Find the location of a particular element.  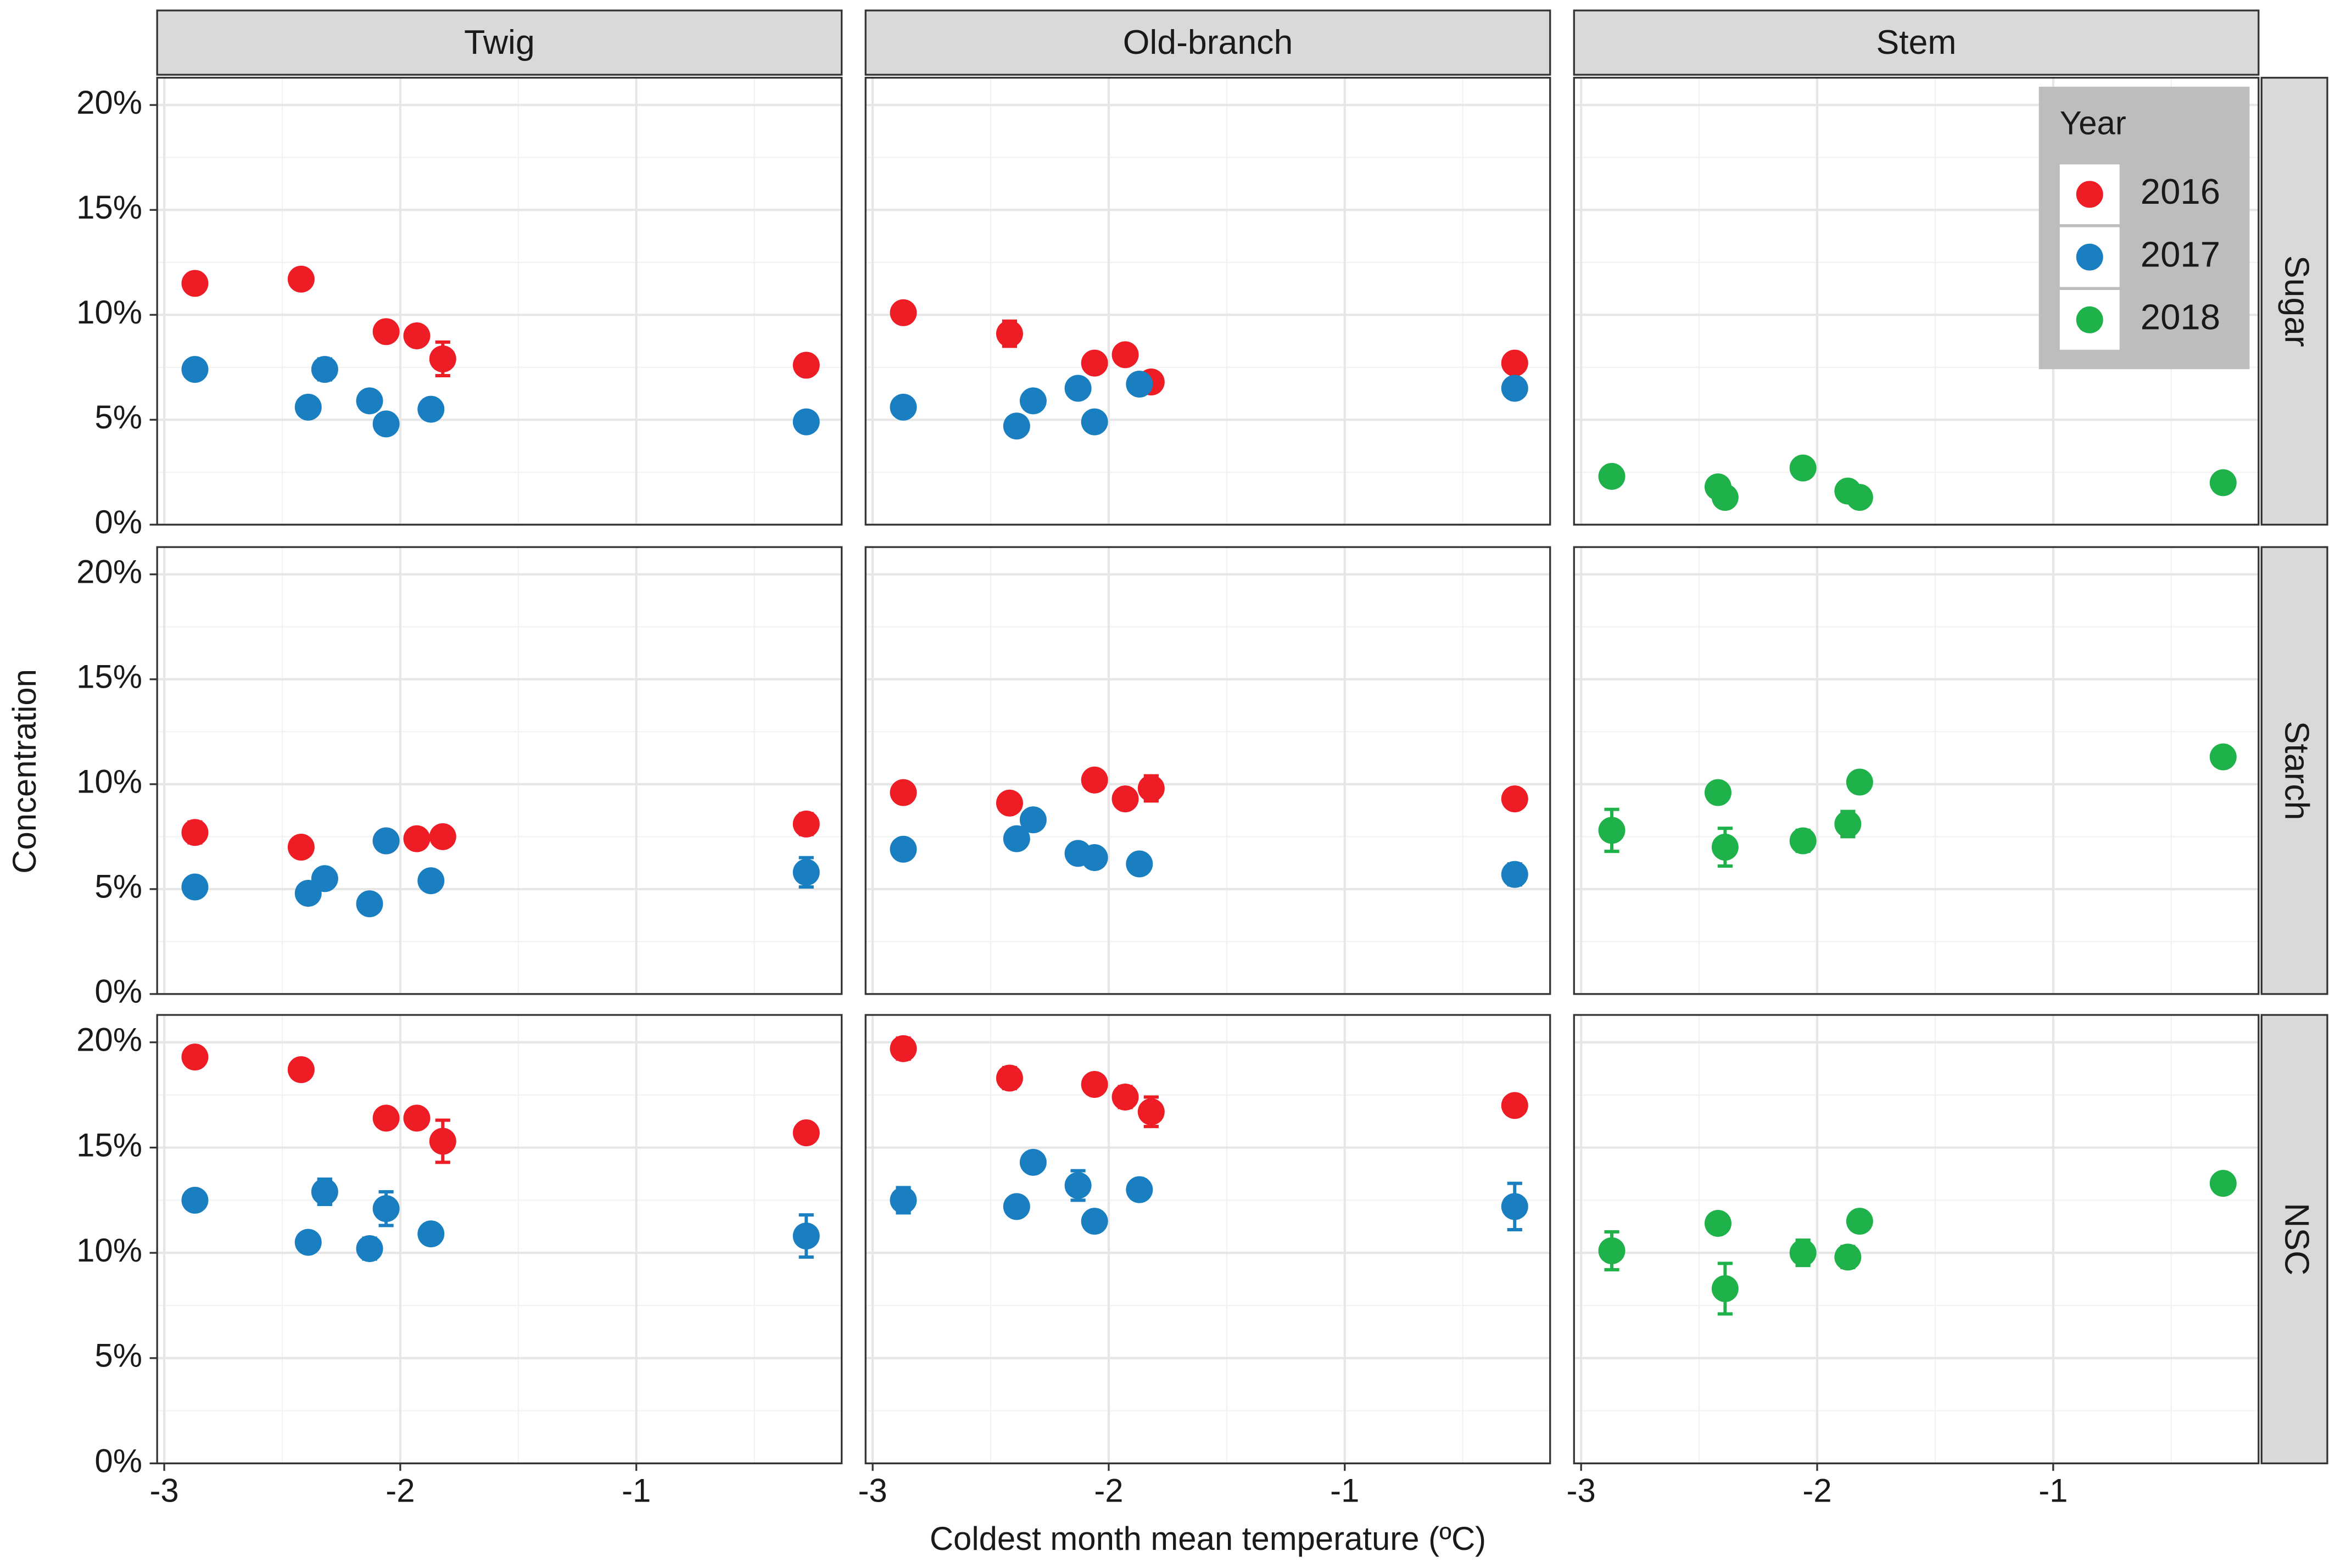

x-axis-label: Coldest month mean temperature (ºC) is located at coordinates (1208, 1538).